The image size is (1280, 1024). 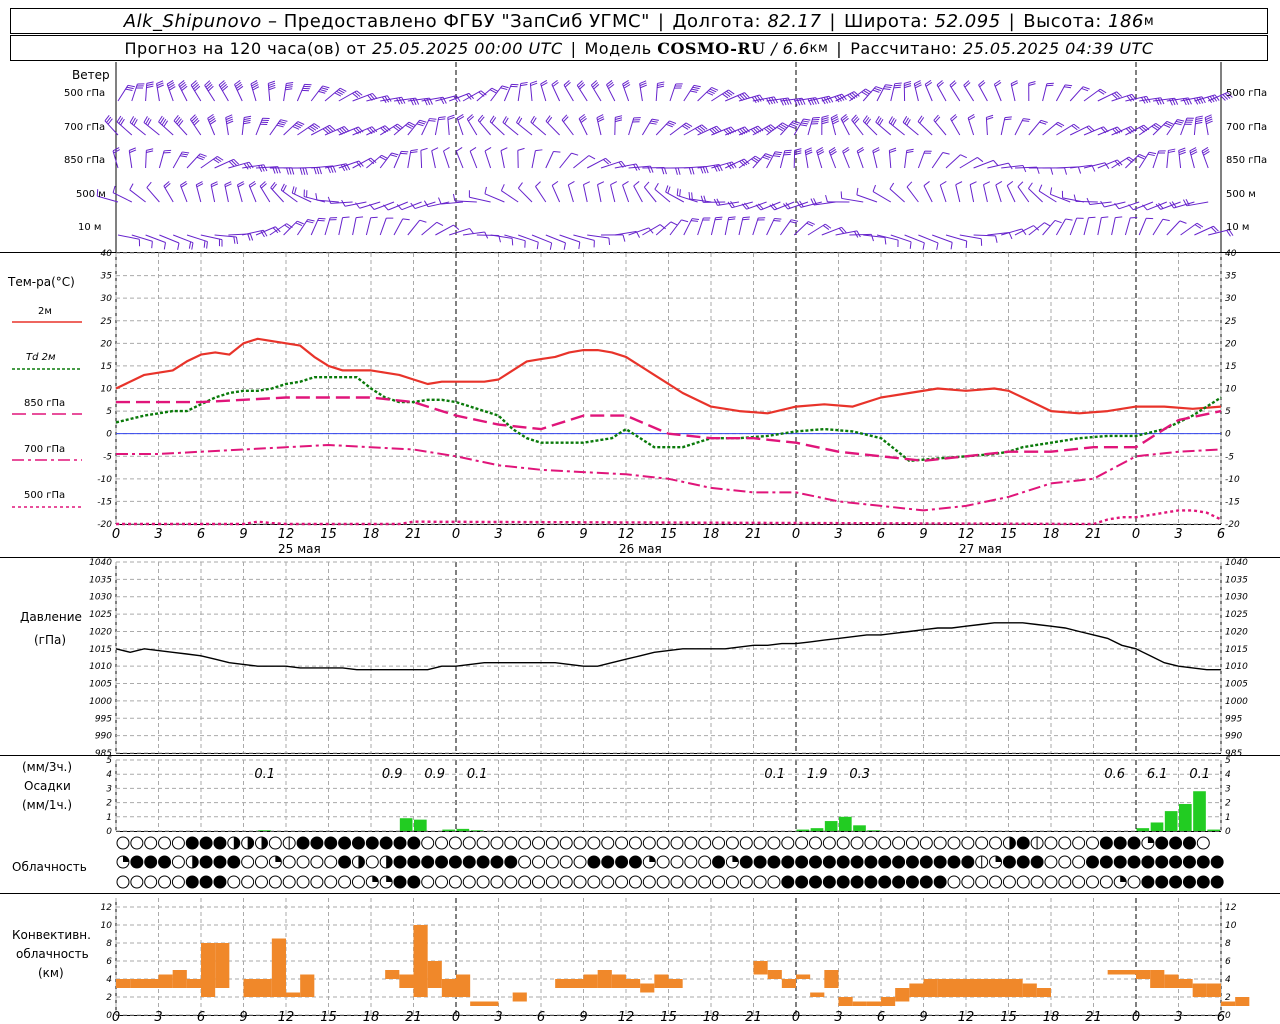 What do you see at coordinates (626, 1017) in the screenshot?
I see `hour-tick-bottom: 12` at bounding box center [626, 1017].